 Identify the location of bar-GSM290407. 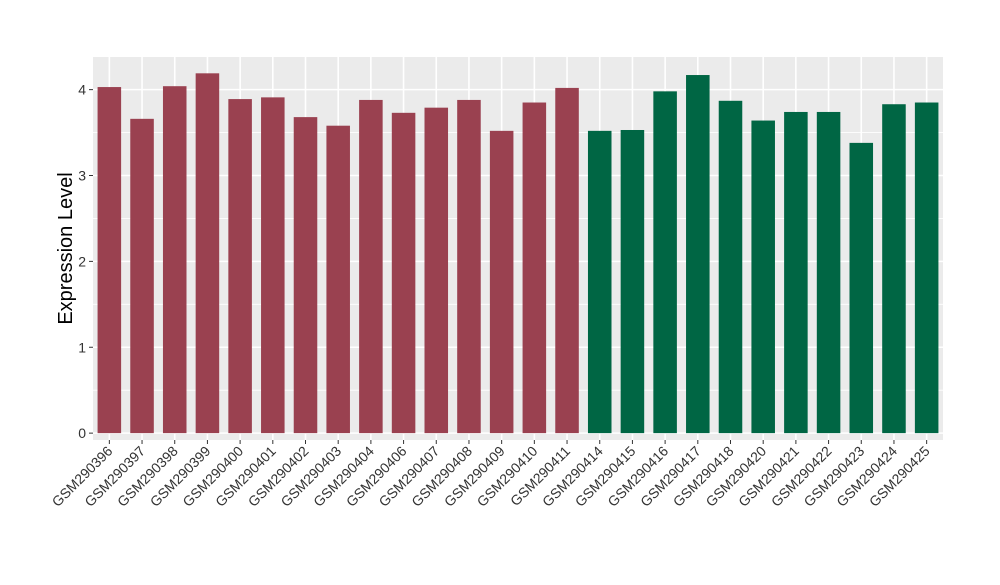
(436, 270).